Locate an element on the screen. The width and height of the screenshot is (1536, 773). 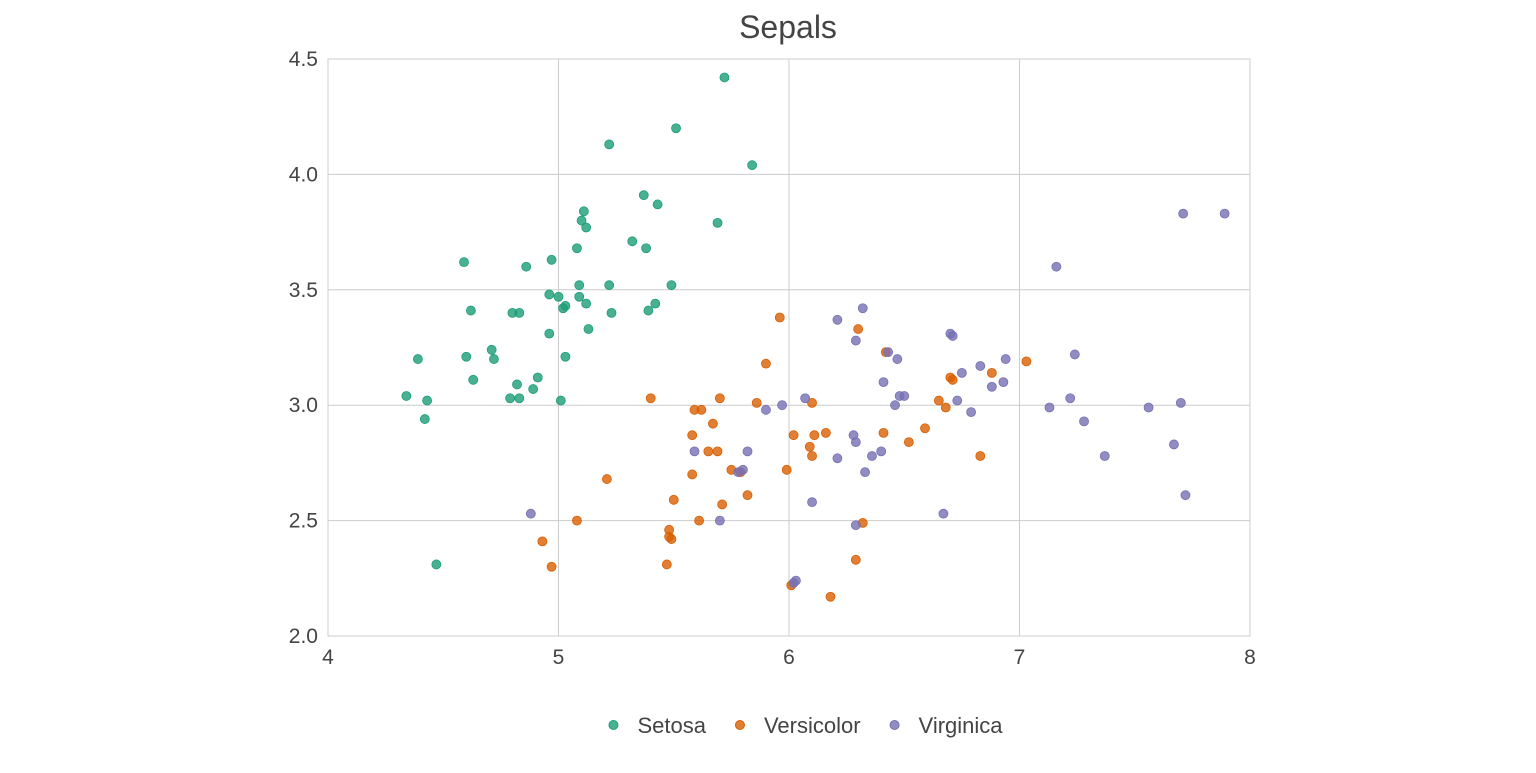
x-tick-label: 4 is located at coordinates (328, 657).